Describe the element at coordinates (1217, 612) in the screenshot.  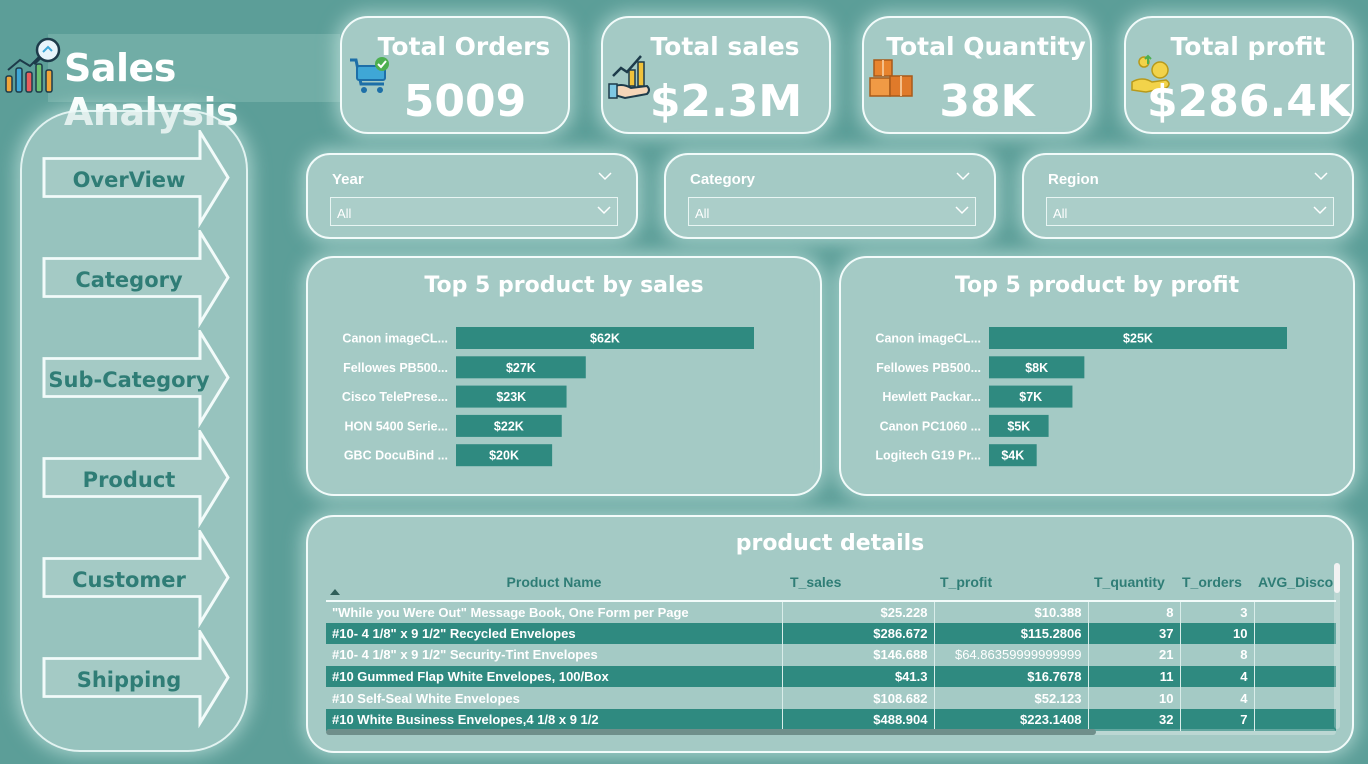
I see `cell-t-orders: 3` at that location.